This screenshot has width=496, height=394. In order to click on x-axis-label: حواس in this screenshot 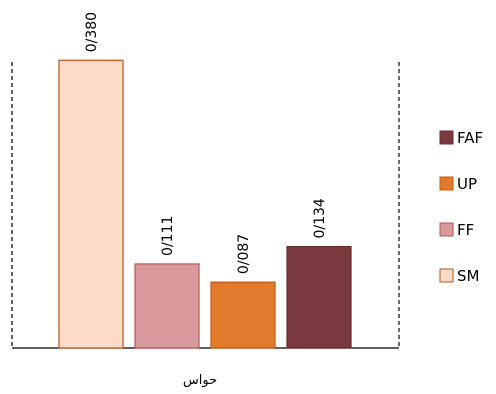, I will do `click(200, 380)`.